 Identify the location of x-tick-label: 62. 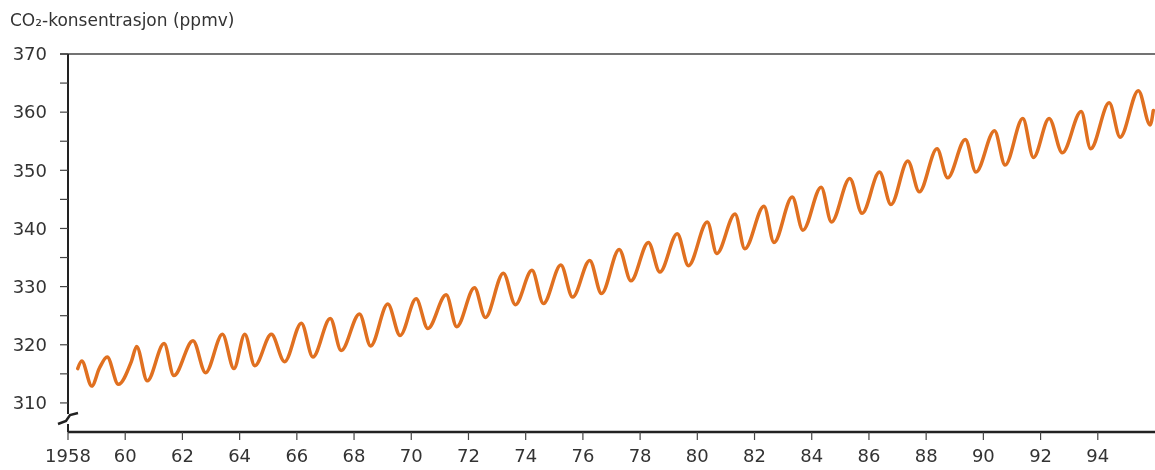
(182, 455).